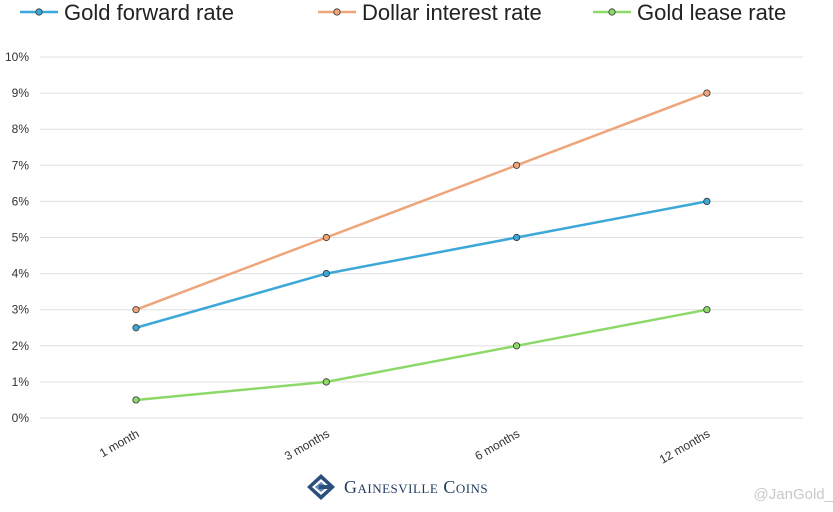 This screenshot has height=512, width=833. What do you see at coordinates (711, 12) in the screenshot?
I see `legend-label: Gold lease rate` at bounding box center [711, 12].